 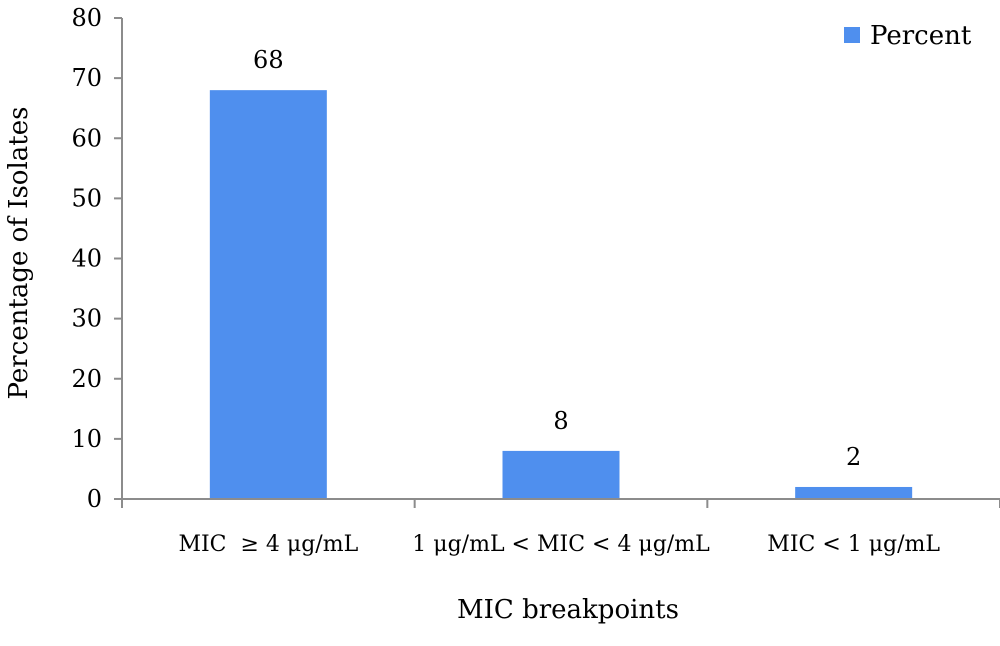 I want to click on legend-swatch, so click(x=852, y=35).